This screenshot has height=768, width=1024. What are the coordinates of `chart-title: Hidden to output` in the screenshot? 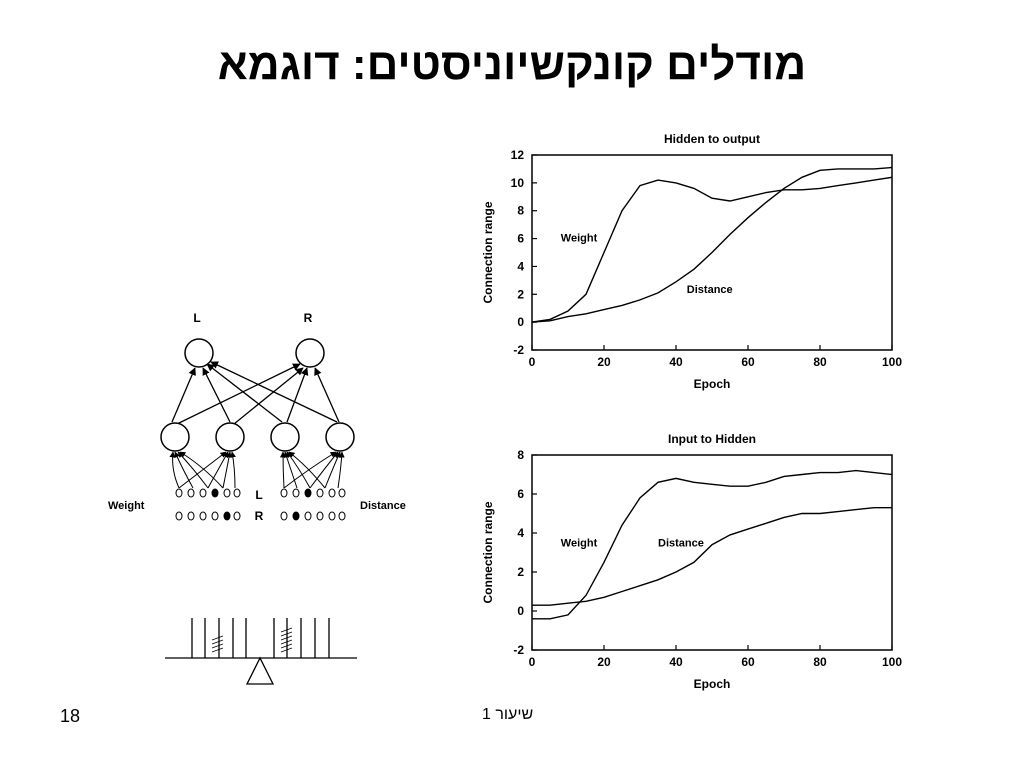 It's located at (712, 139).